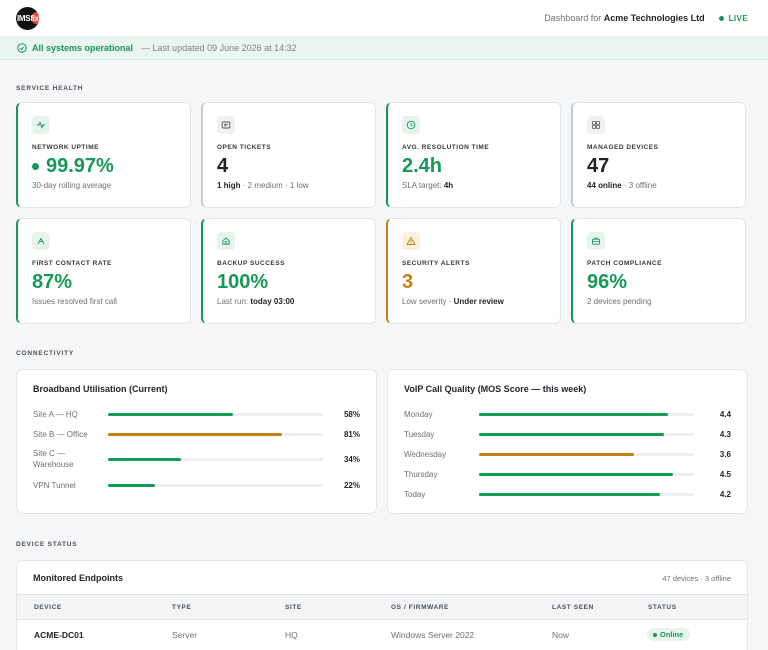  I want to click on bar-label: Monday, so click(418, 414).